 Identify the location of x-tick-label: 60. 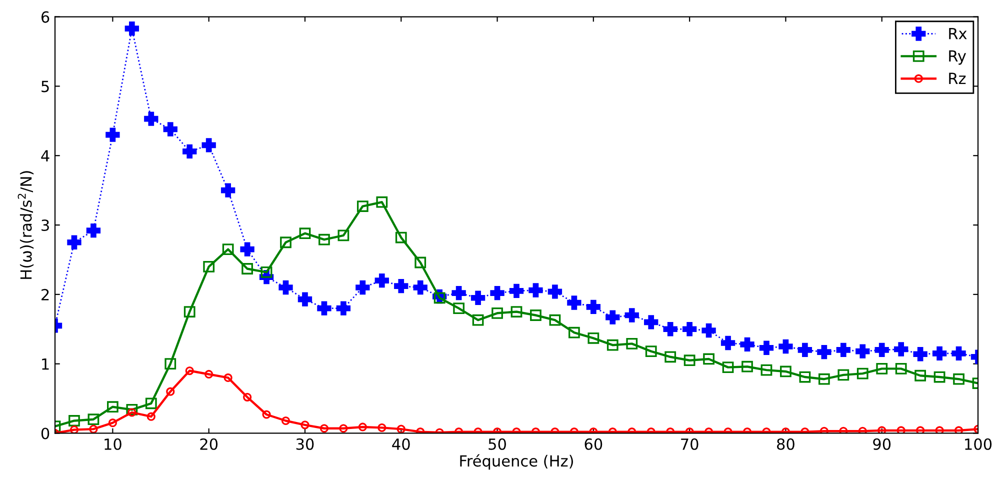
(593, 444).